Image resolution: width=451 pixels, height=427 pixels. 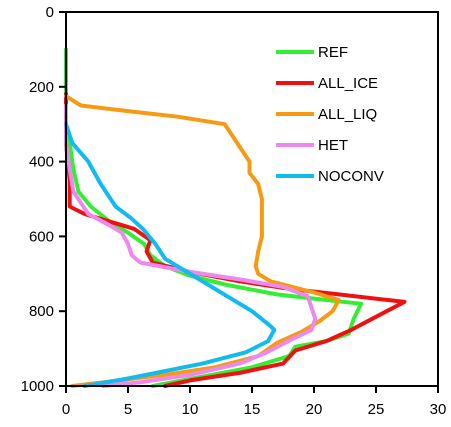 I want to click on x-tick-label: 0, so click(x=66, y=409).